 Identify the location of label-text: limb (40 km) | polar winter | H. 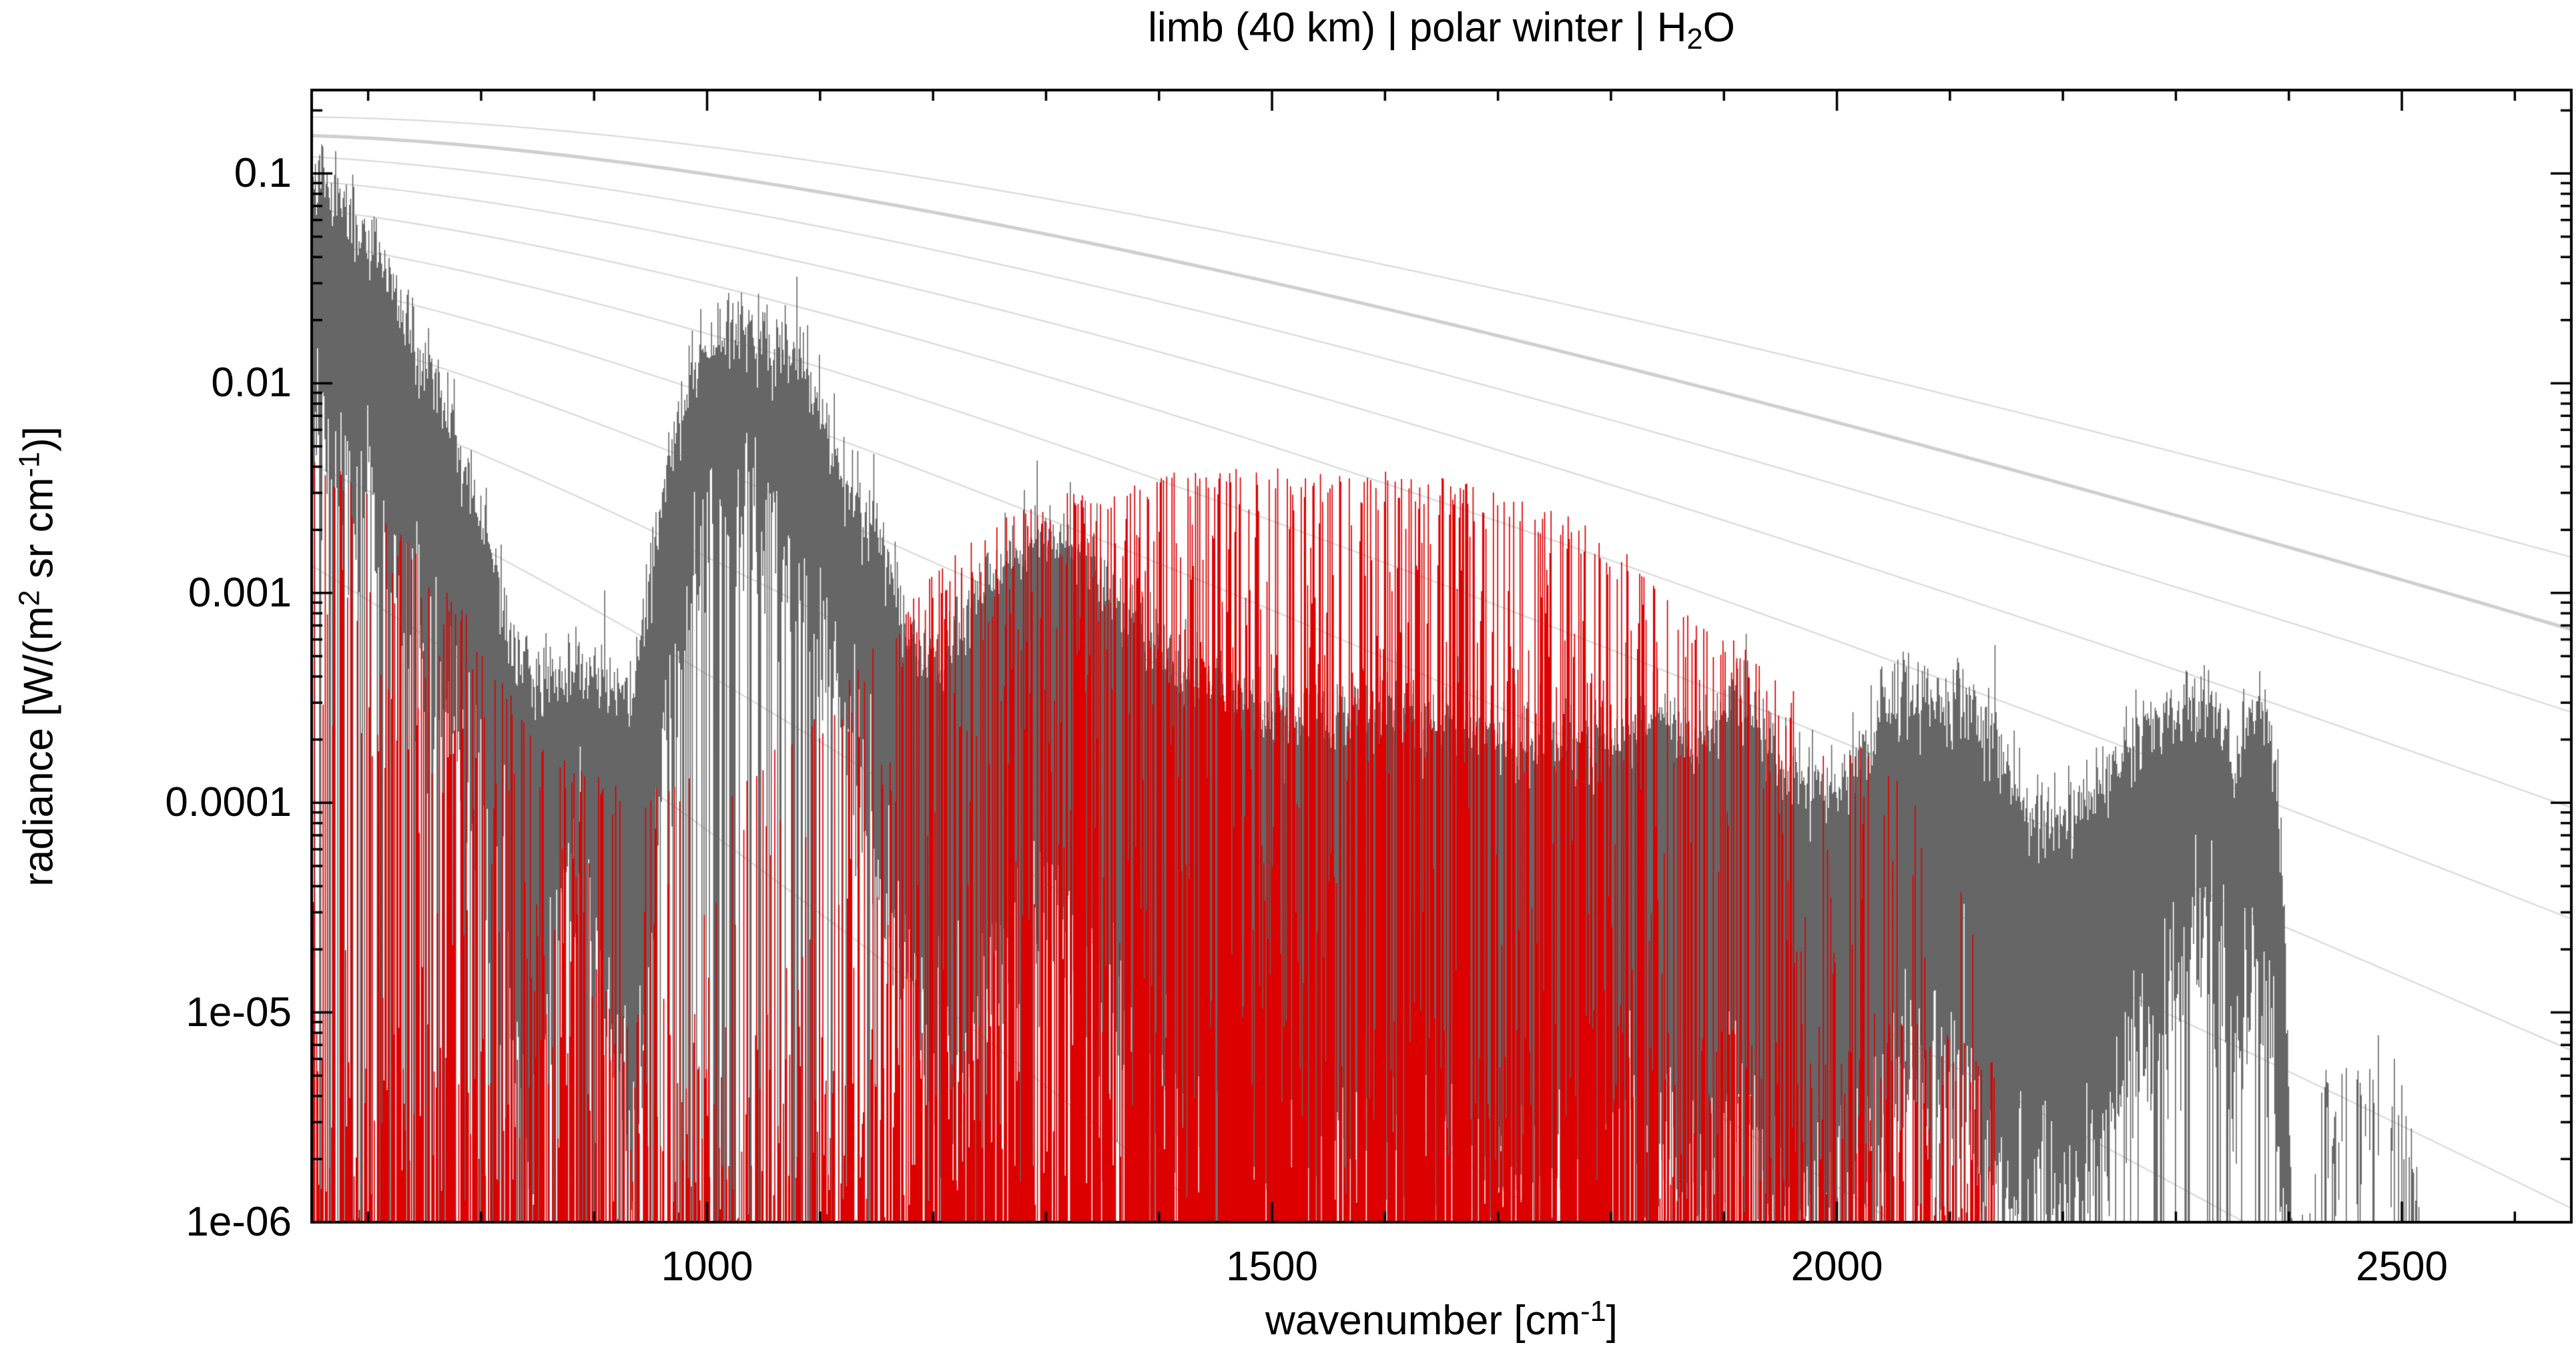
(1418, 28).